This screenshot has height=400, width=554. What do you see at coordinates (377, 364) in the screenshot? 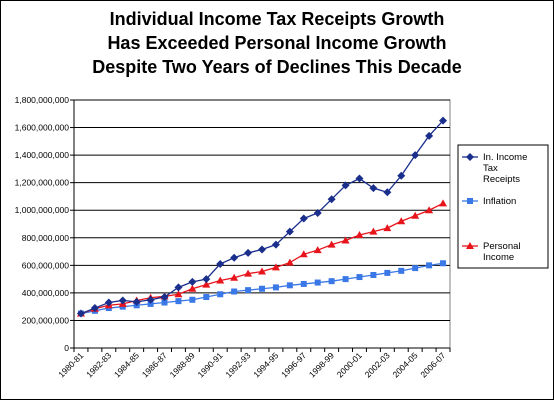
I see `x-tick-label: 2002-03` at bounding box center [377, 364].